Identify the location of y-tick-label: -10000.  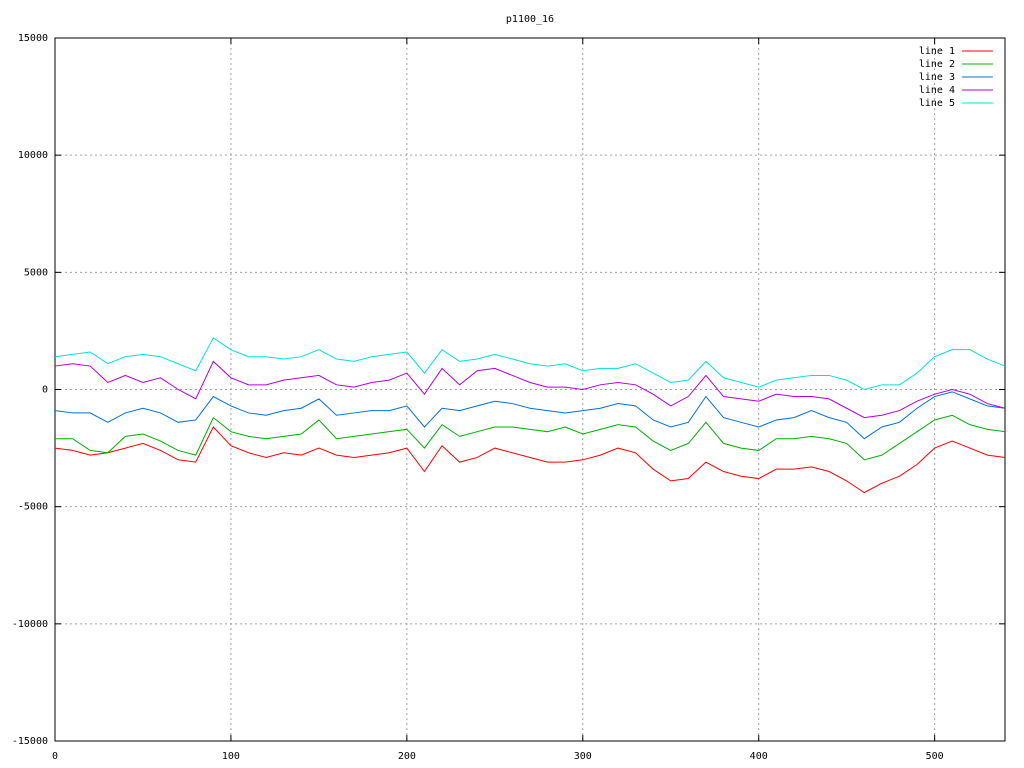
(30, 624).